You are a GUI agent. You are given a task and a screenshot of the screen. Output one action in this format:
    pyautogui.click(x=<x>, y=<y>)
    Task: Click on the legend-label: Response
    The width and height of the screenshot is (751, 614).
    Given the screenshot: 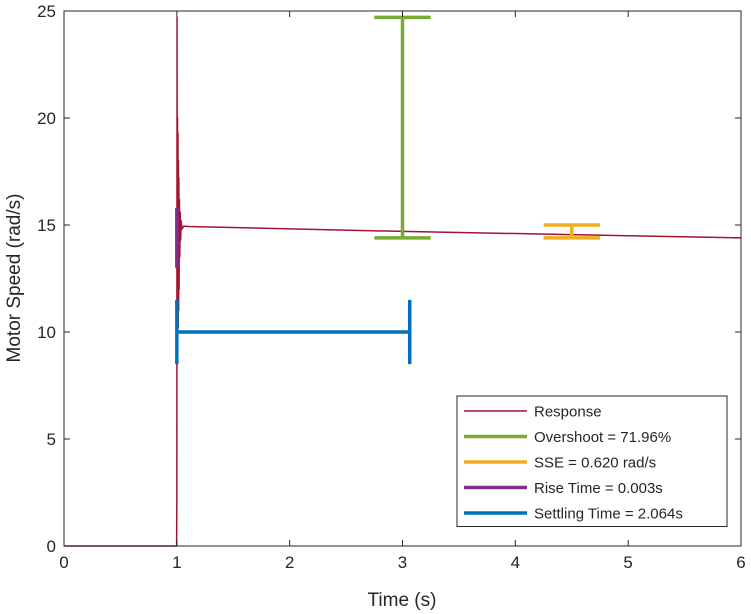 What is the action you would take?
    pyautogui.click(x=568, y=412)
    